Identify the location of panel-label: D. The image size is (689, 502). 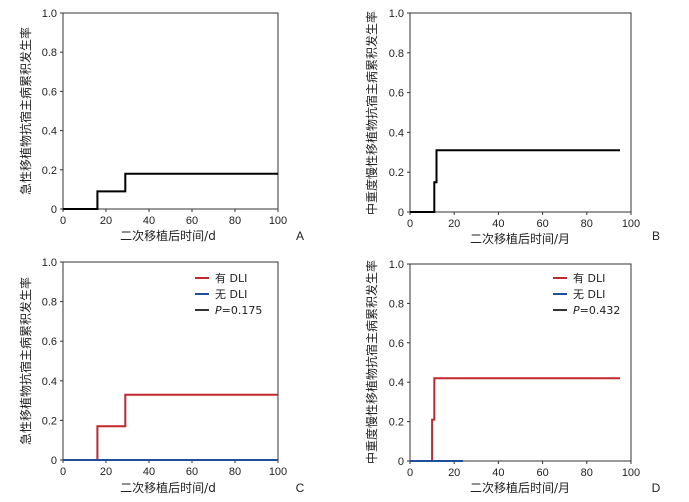
(656, 488).